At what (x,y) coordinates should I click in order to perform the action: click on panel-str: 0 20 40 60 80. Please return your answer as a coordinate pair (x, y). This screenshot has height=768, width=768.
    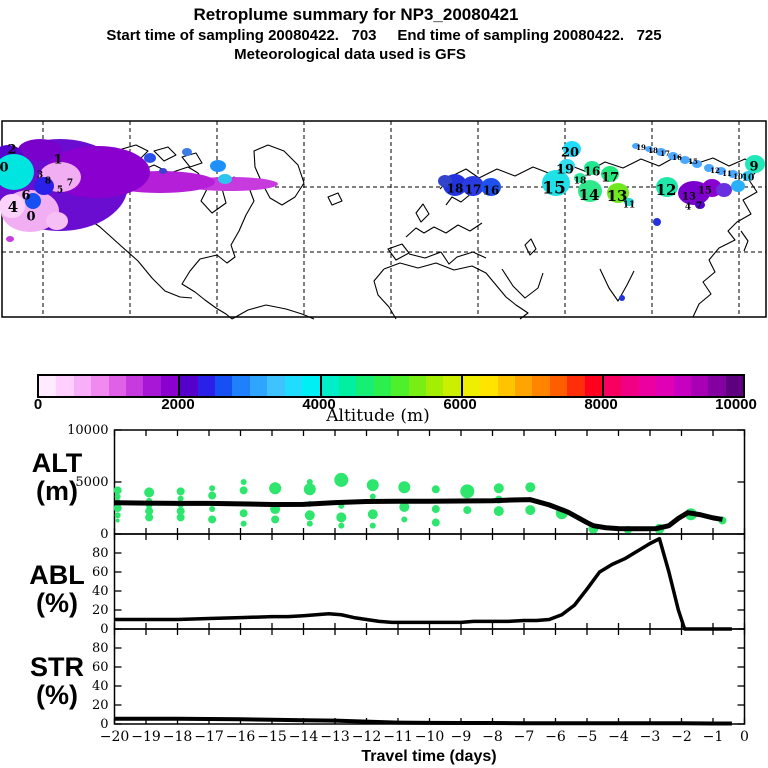
    Looking at the image, I should click on (419, 680).